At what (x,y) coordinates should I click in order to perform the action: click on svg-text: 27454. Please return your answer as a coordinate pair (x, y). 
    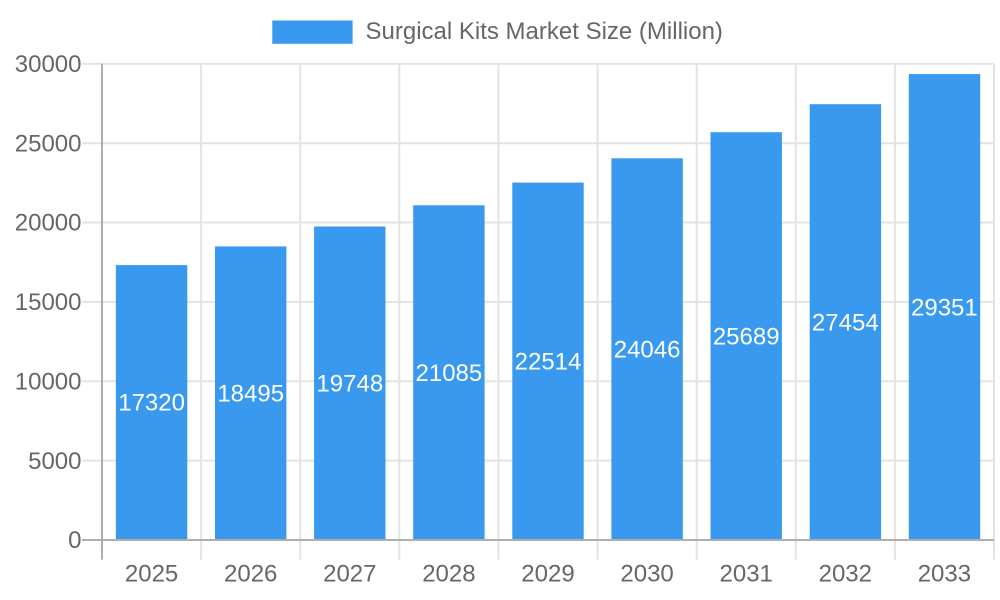
    Looking at the image, I should click on (845, 322).